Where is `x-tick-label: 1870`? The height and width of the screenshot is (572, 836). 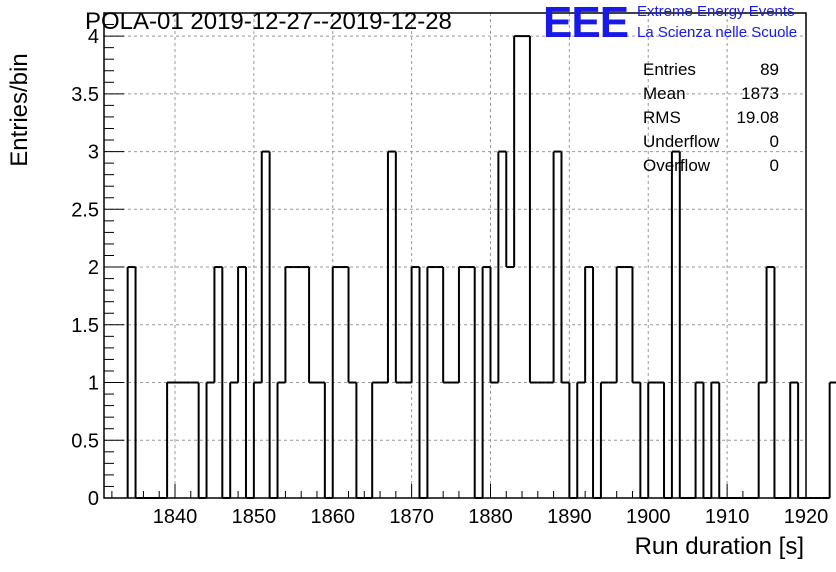 x-tick-label: 1870 is located at coordinates (411, 517).